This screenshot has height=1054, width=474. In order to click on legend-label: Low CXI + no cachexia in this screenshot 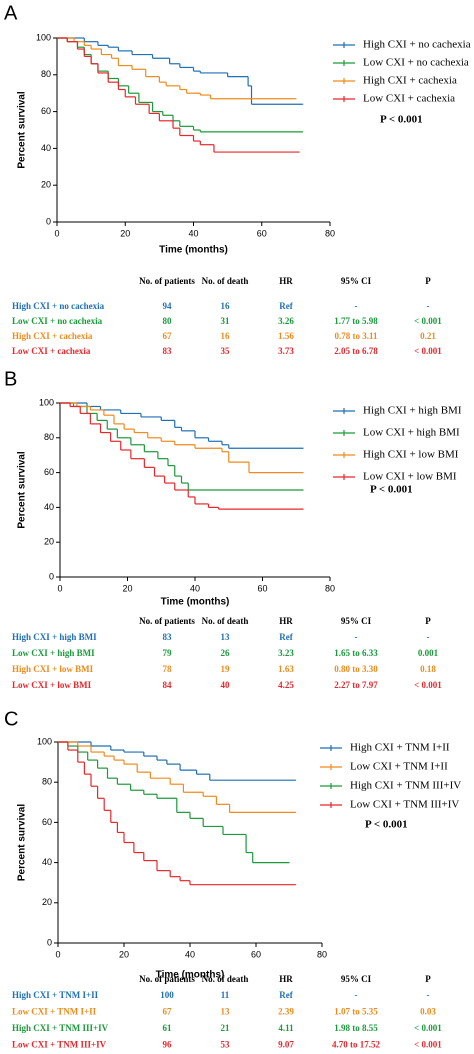, I will do `click(416, 63)`.